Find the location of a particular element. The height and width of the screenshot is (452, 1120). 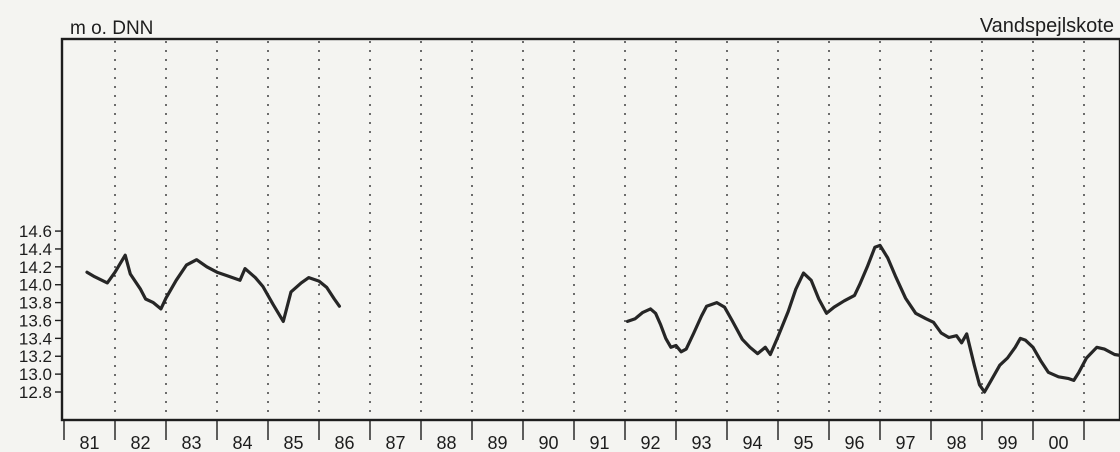

x-axis: 81 82 83 84 85 86 87 88 89 90 91 92 93 94 95 96 97 98 99 00 is located at coordinates (574, 436).